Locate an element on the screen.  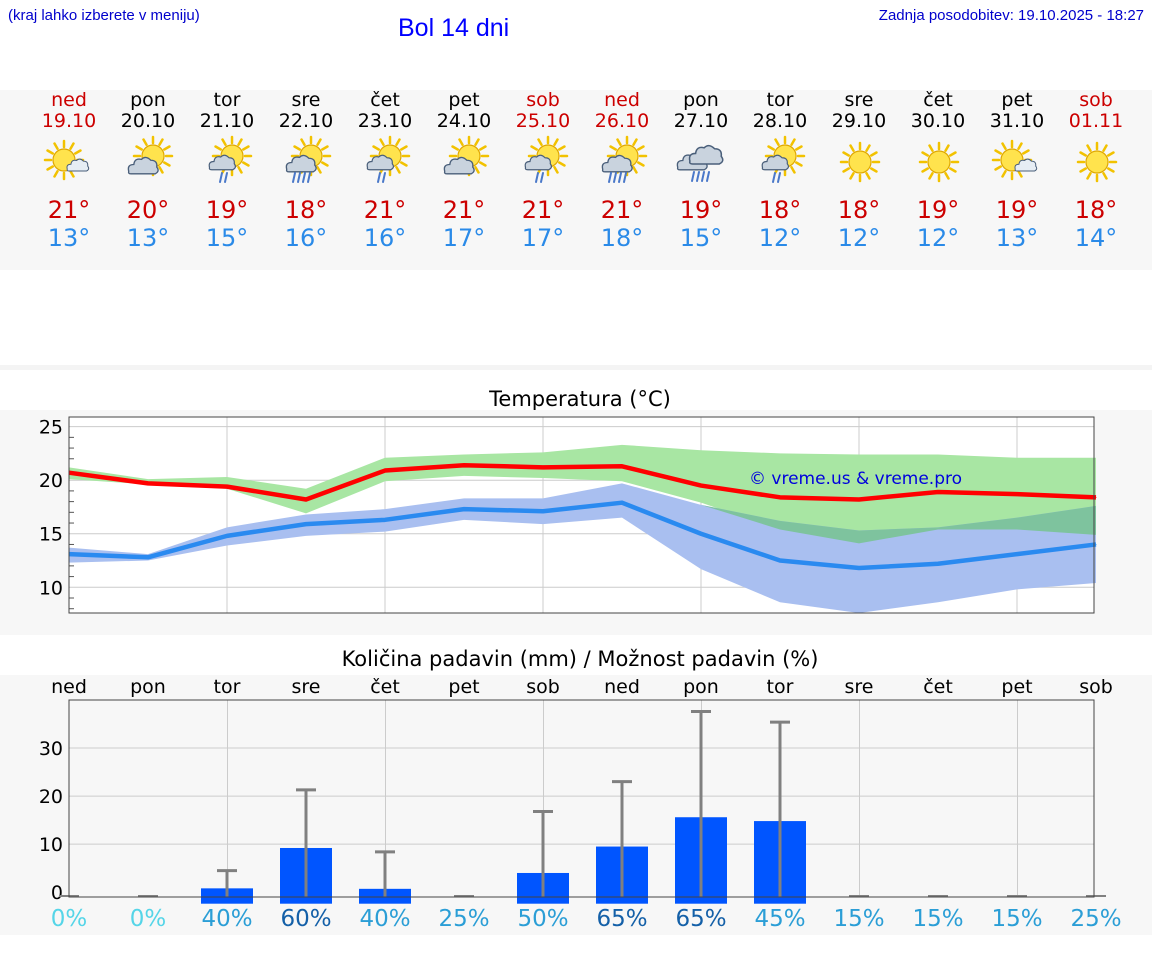
day-name: pet is located at coordinates (464, 100).